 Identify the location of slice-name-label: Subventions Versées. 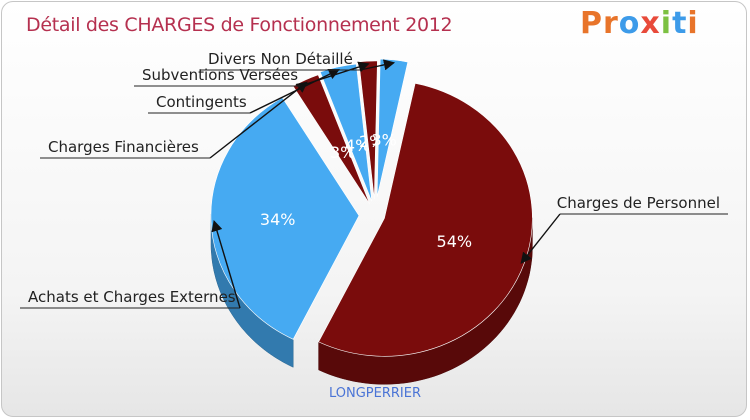
(220, 75).